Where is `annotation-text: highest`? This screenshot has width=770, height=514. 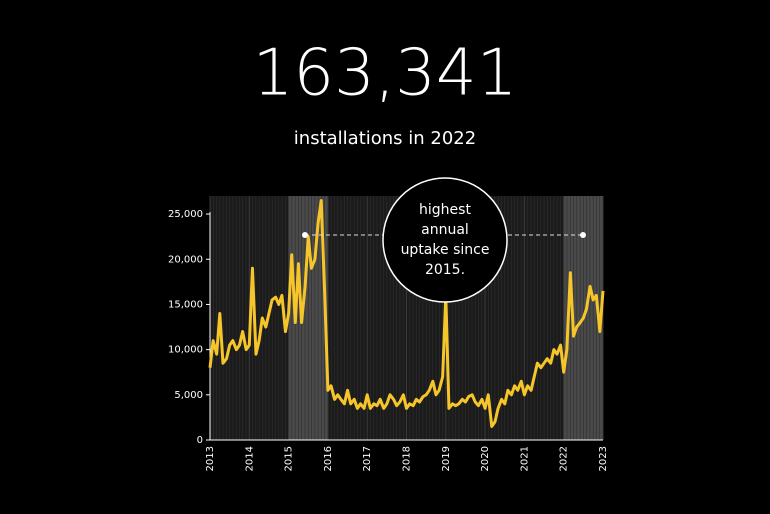
annotation-text: highest is located at coordinates (445, 210).